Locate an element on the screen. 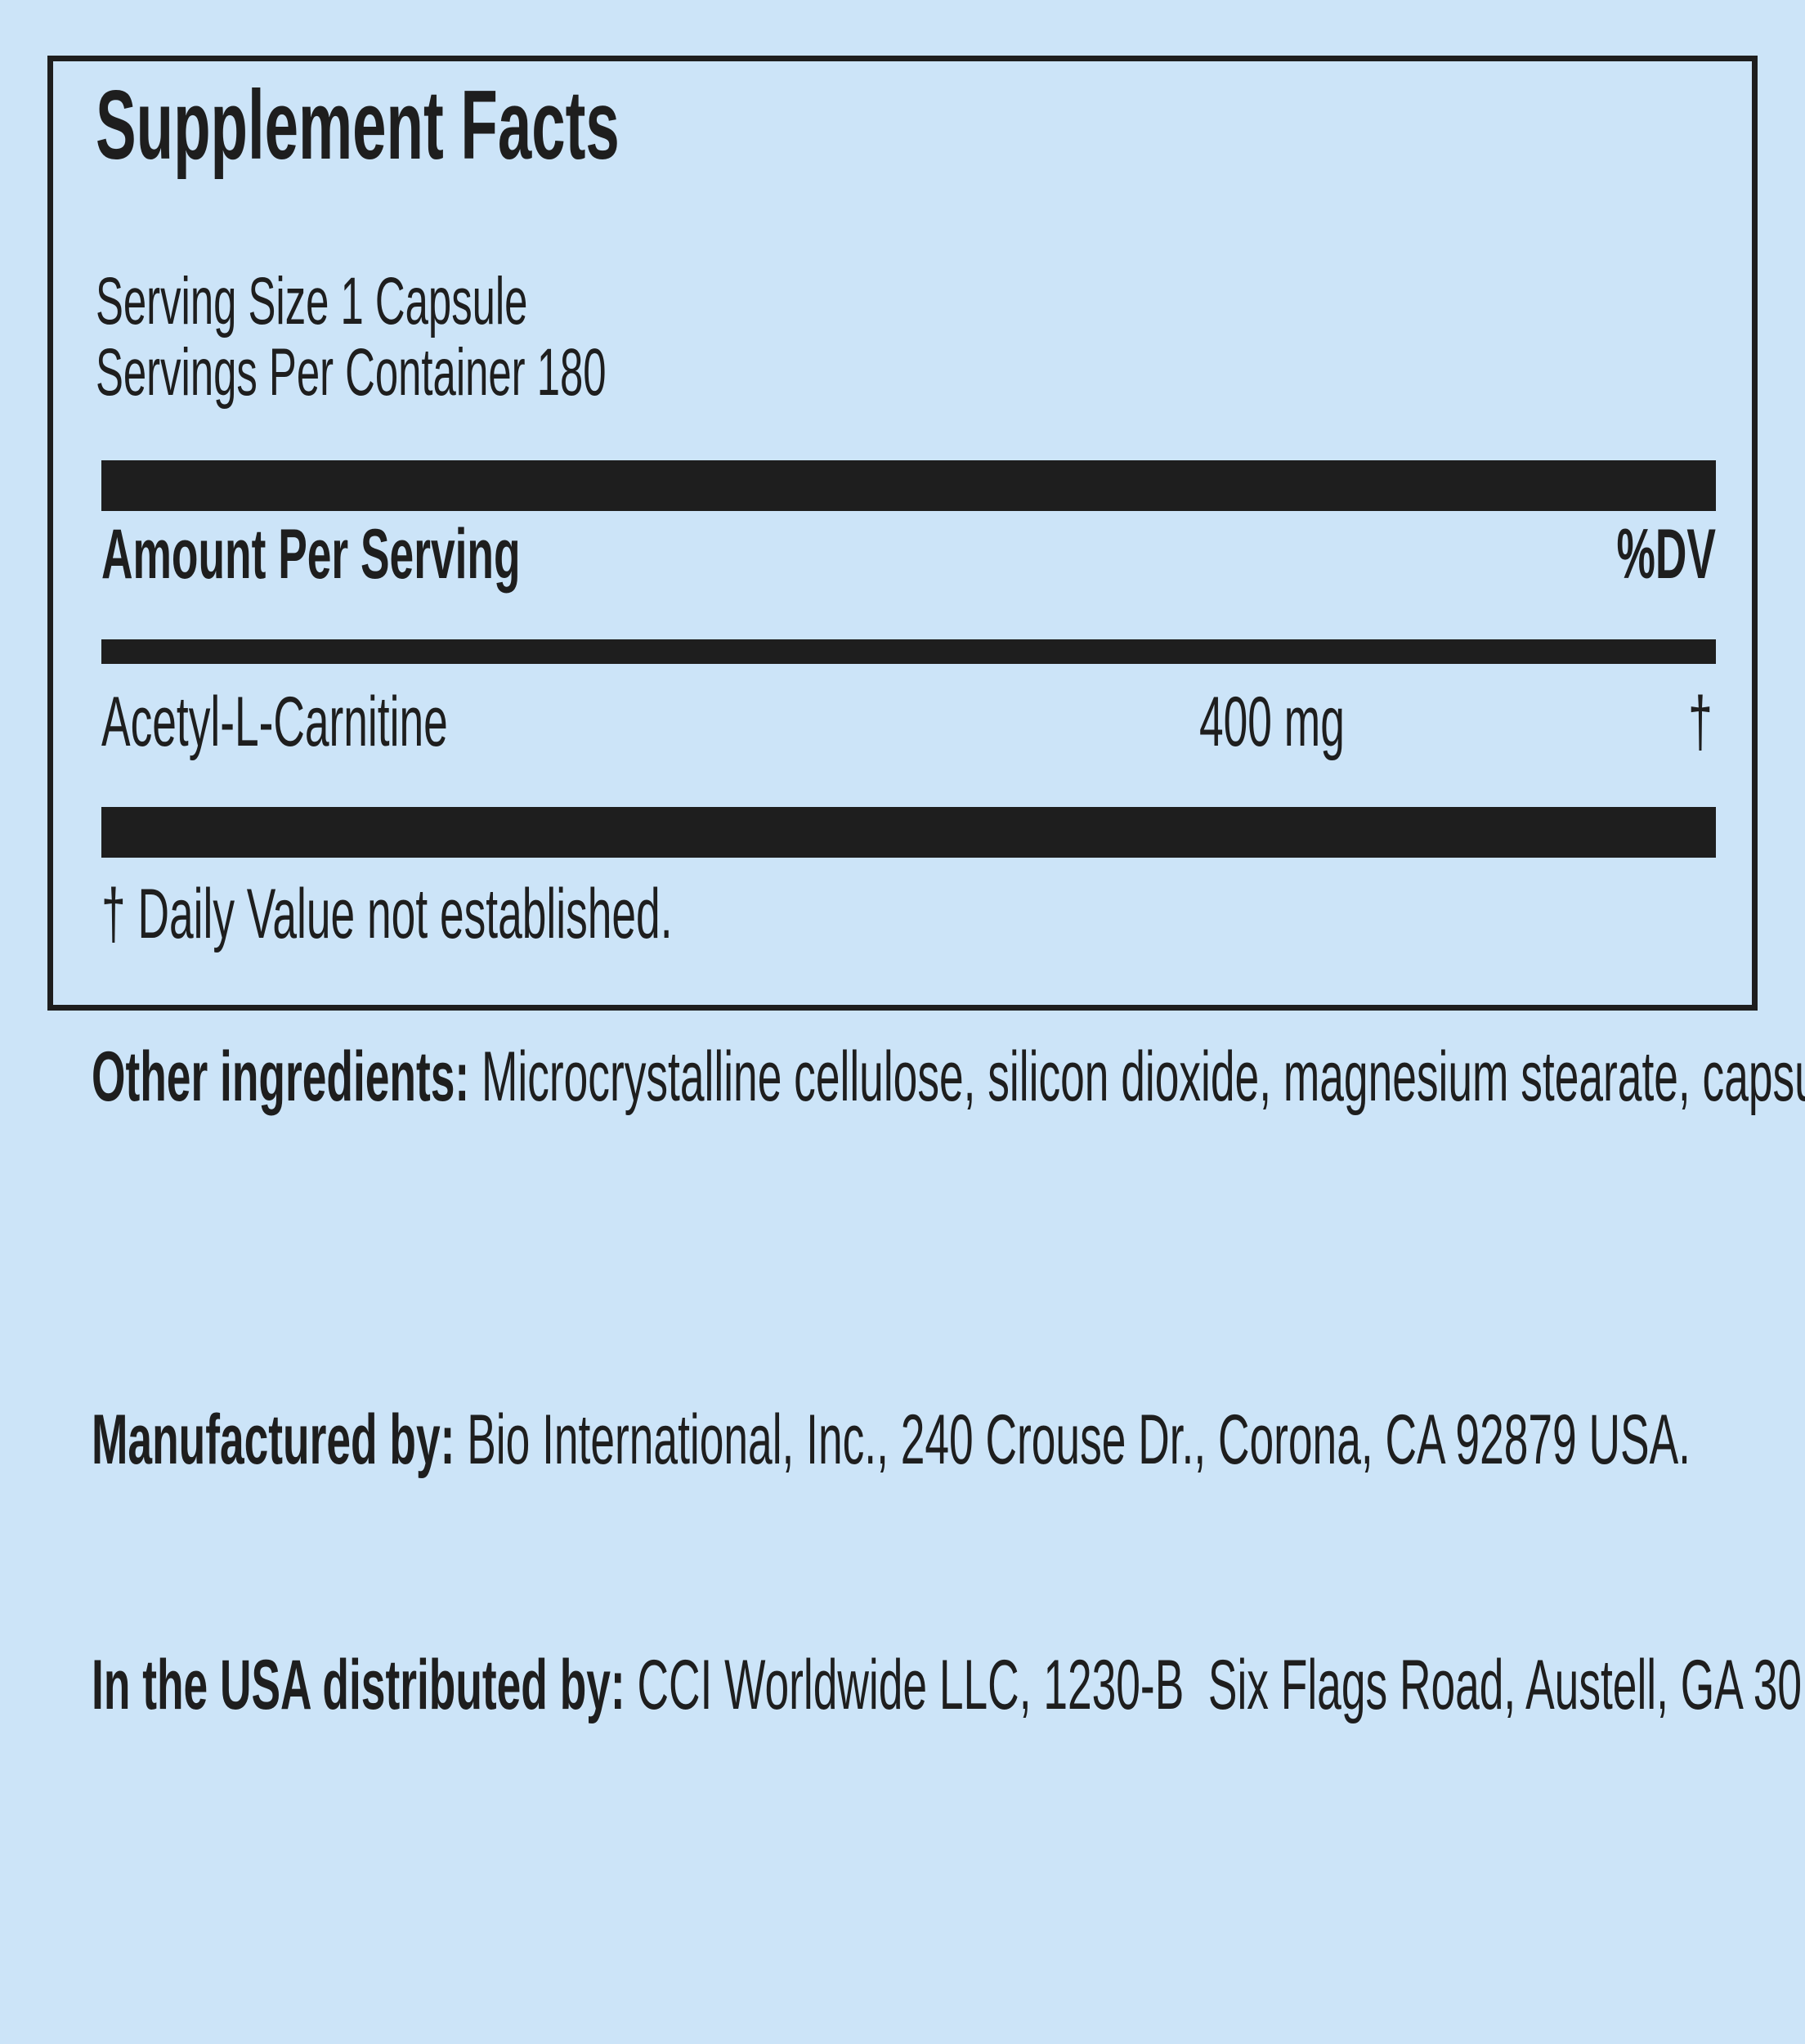 This screenshot has height=2044, width=1805. daily-value-footnote-text: † Daily Value not established. is located at coordinates (387, 914).